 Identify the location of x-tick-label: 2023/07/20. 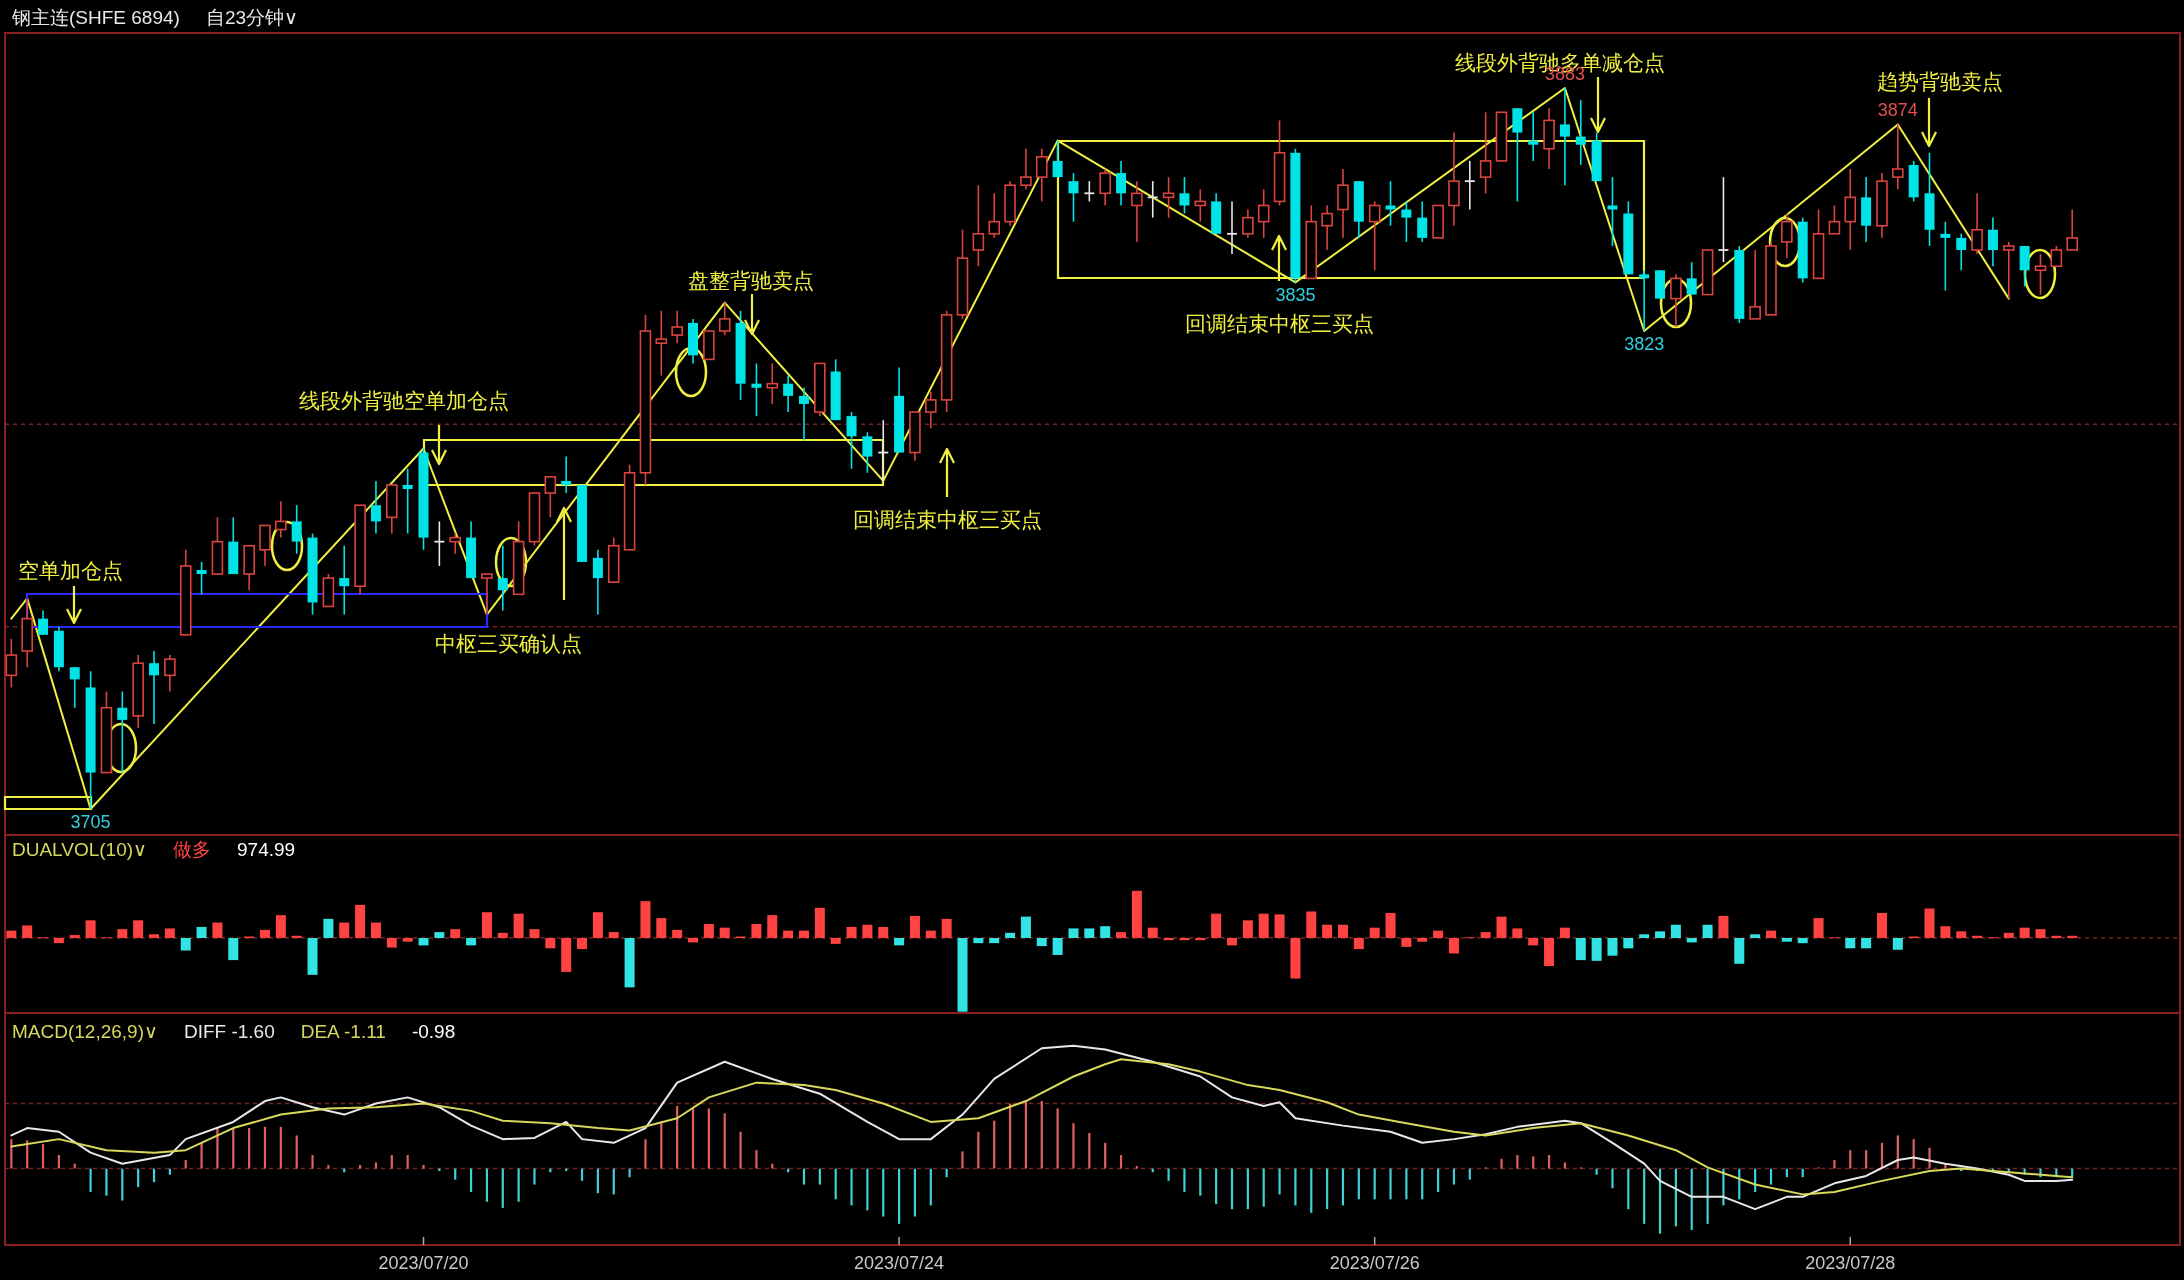
(423, 1263).